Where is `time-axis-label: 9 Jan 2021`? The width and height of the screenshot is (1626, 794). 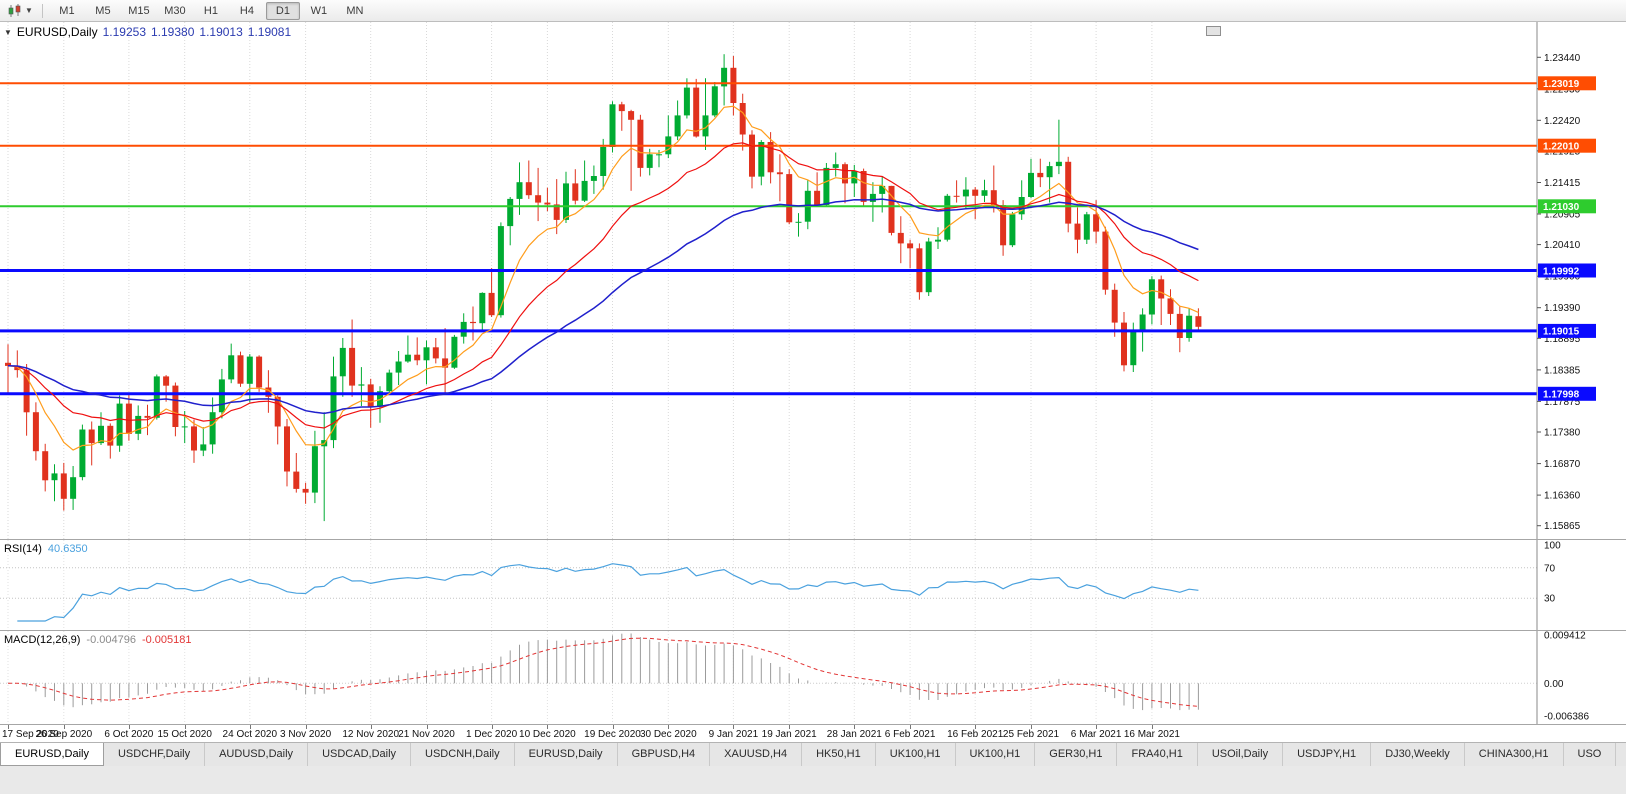 time-axis-label: 9 Jan 2021 is located at coordinates (733, 734).